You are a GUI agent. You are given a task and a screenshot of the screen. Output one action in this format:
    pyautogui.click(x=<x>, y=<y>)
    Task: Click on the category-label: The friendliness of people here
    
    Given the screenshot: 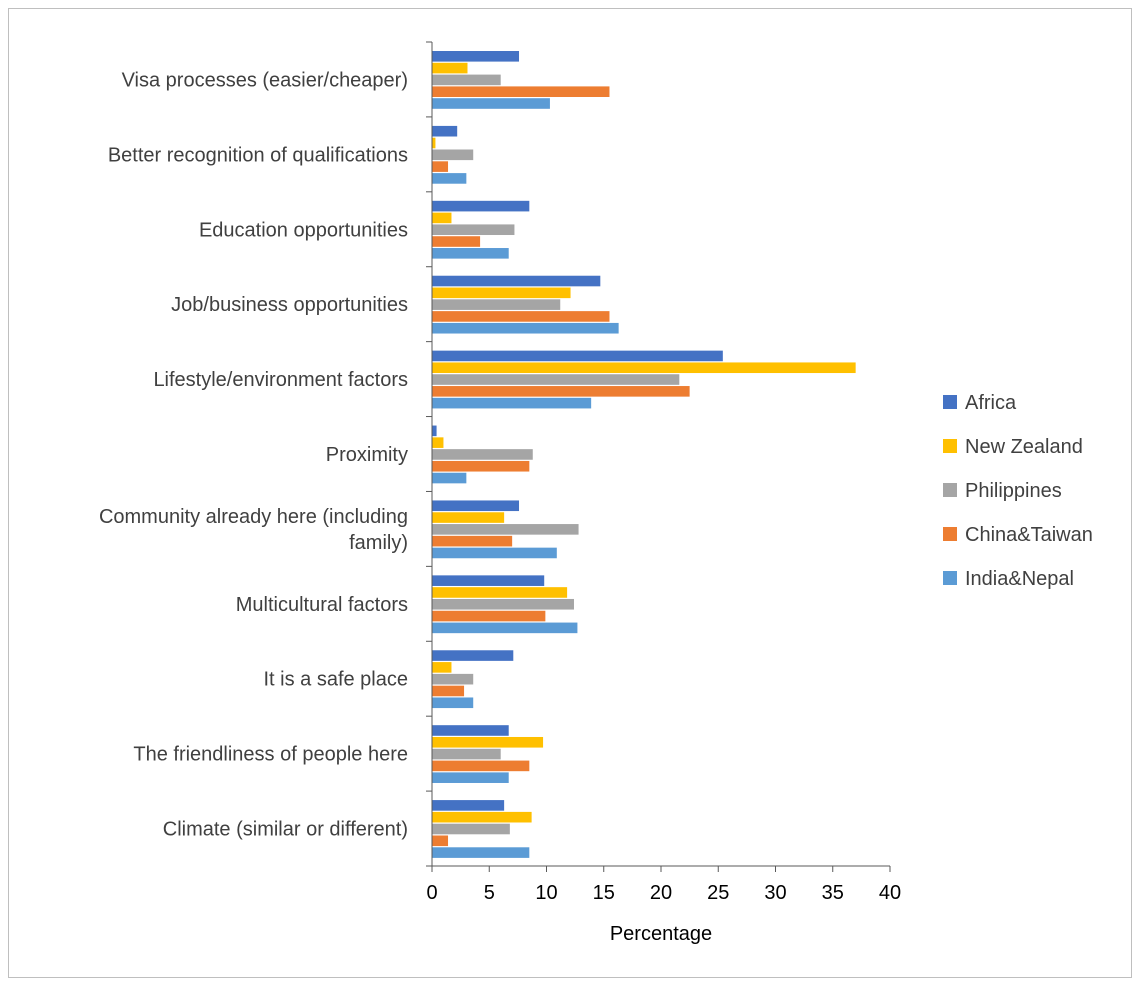 What is the action you would take?
    pyautogui.click(x=270, y=755)
    